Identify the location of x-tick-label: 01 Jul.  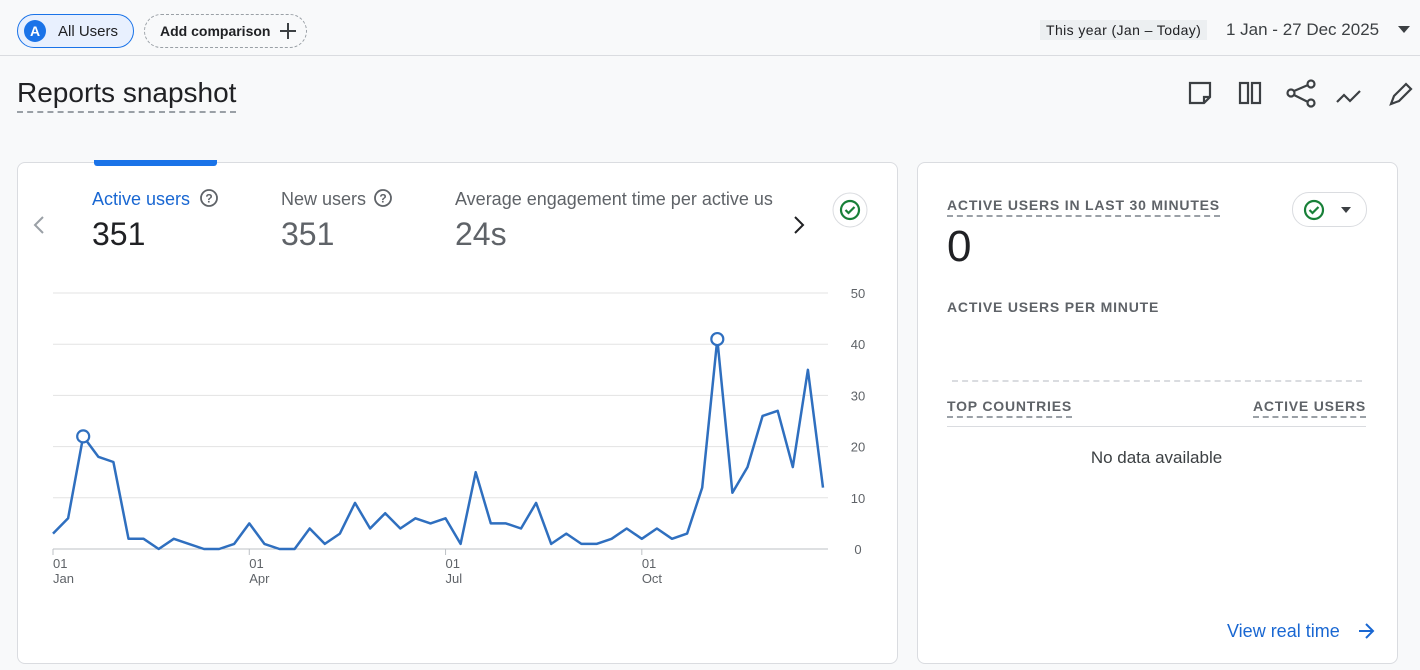
(454, 571).